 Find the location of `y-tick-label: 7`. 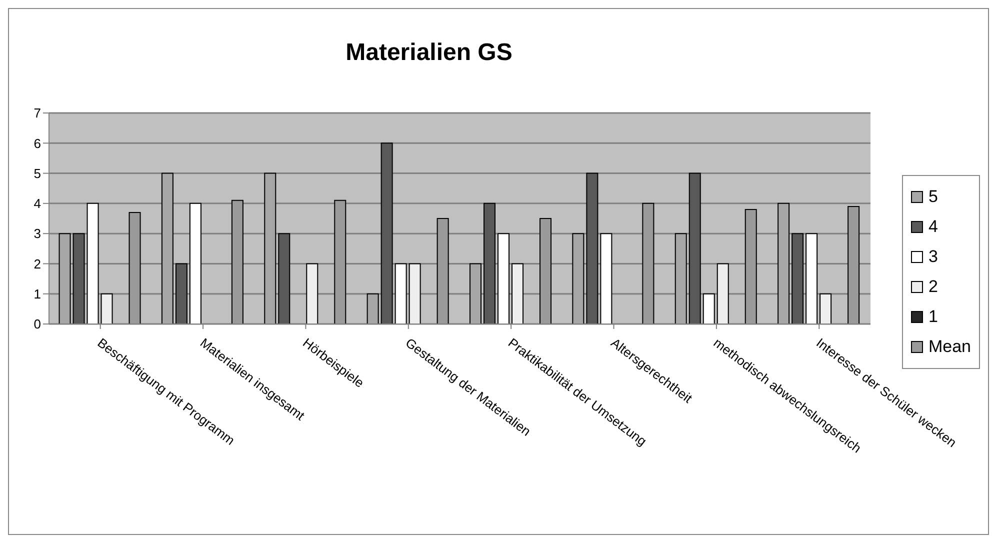

y-tick-label: 7 is located at coordinates (37, 113).